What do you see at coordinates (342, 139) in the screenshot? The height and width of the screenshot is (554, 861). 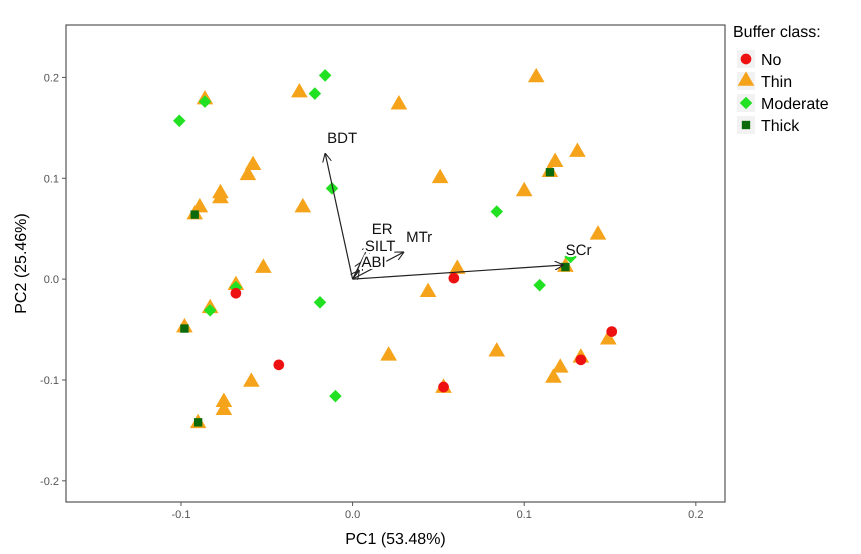 I see `series-label: BDT` at bounding box center [342, 139].